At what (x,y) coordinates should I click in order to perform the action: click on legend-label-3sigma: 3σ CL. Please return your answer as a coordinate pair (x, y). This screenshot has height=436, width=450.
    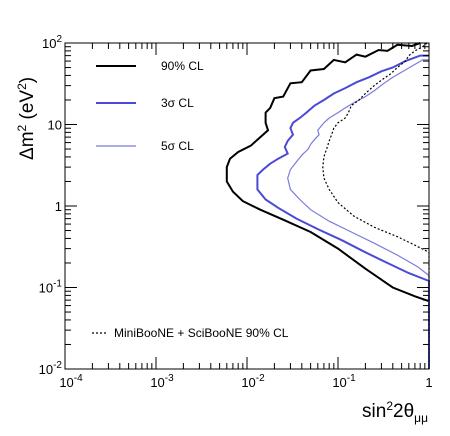
    Looking at the image, I should click on (177, 103).